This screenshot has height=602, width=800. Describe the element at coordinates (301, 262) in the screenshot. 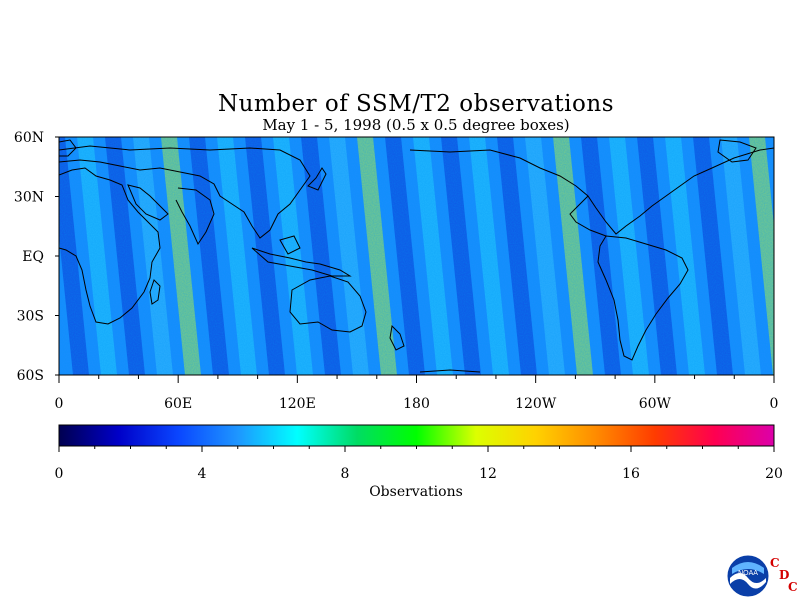

I see `coast-indonesia` at that location.